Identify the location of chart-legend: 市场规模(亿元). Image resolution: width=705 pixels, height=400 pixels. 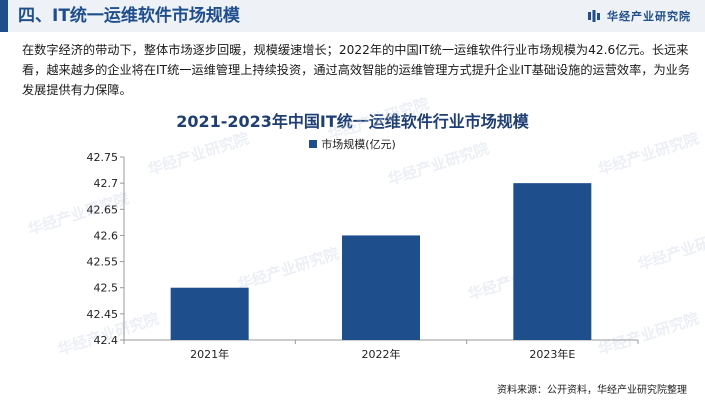
(352, 144).